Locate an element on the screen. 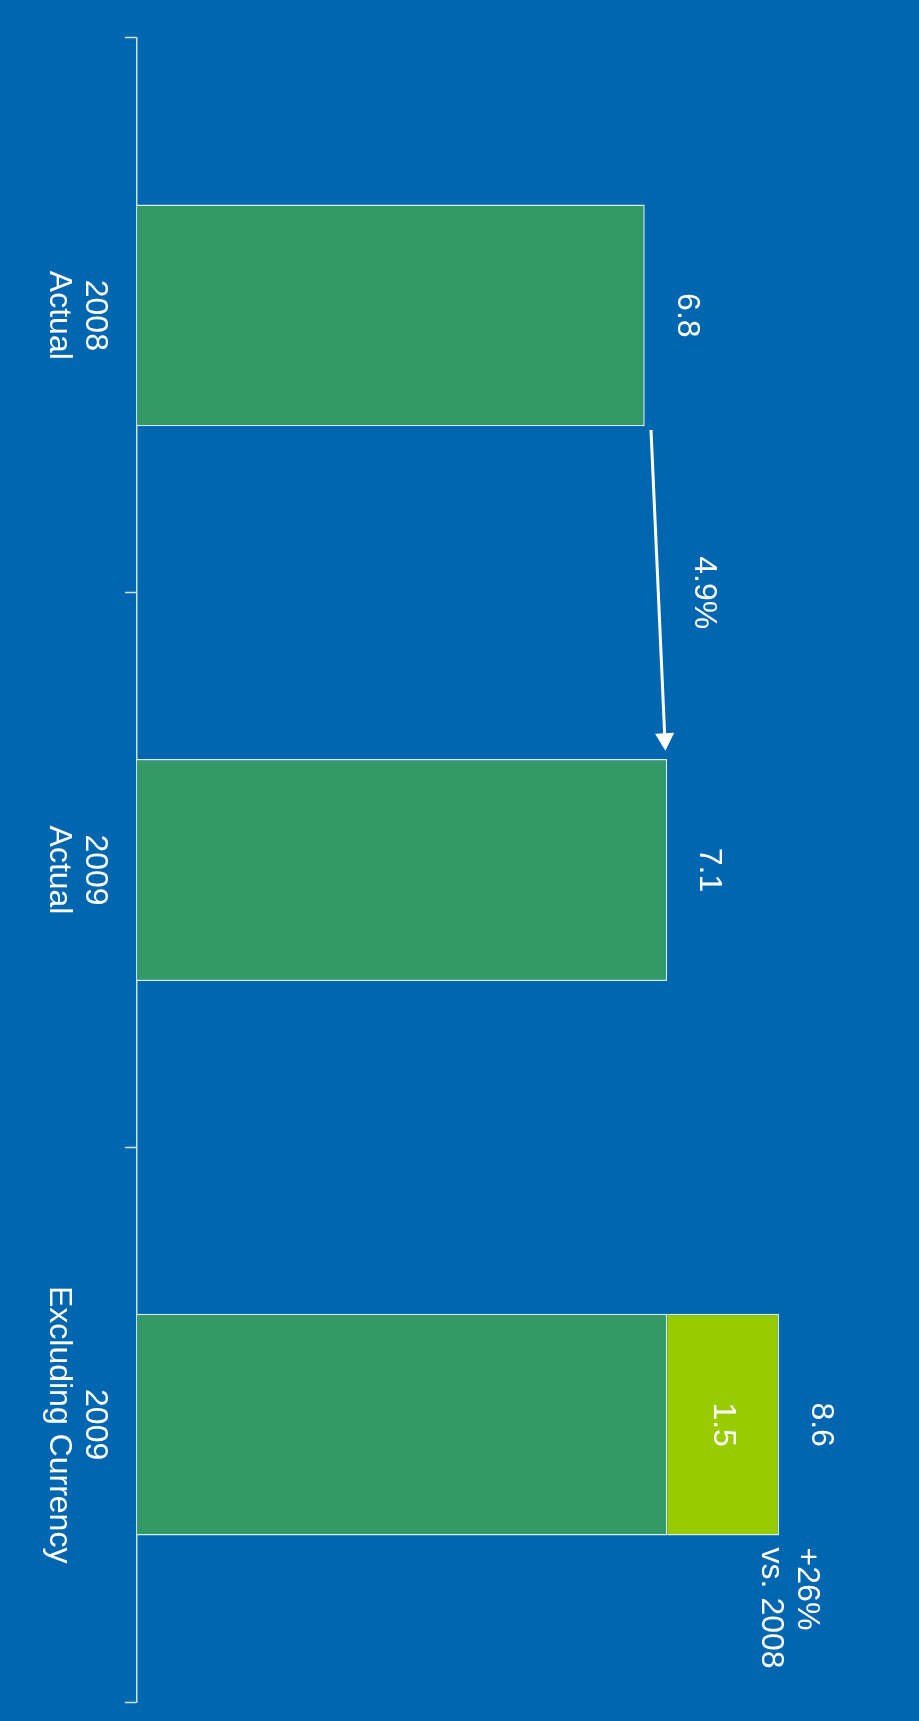  annotation: +26% vs. 2008 is located at coordinates (791, 1608).